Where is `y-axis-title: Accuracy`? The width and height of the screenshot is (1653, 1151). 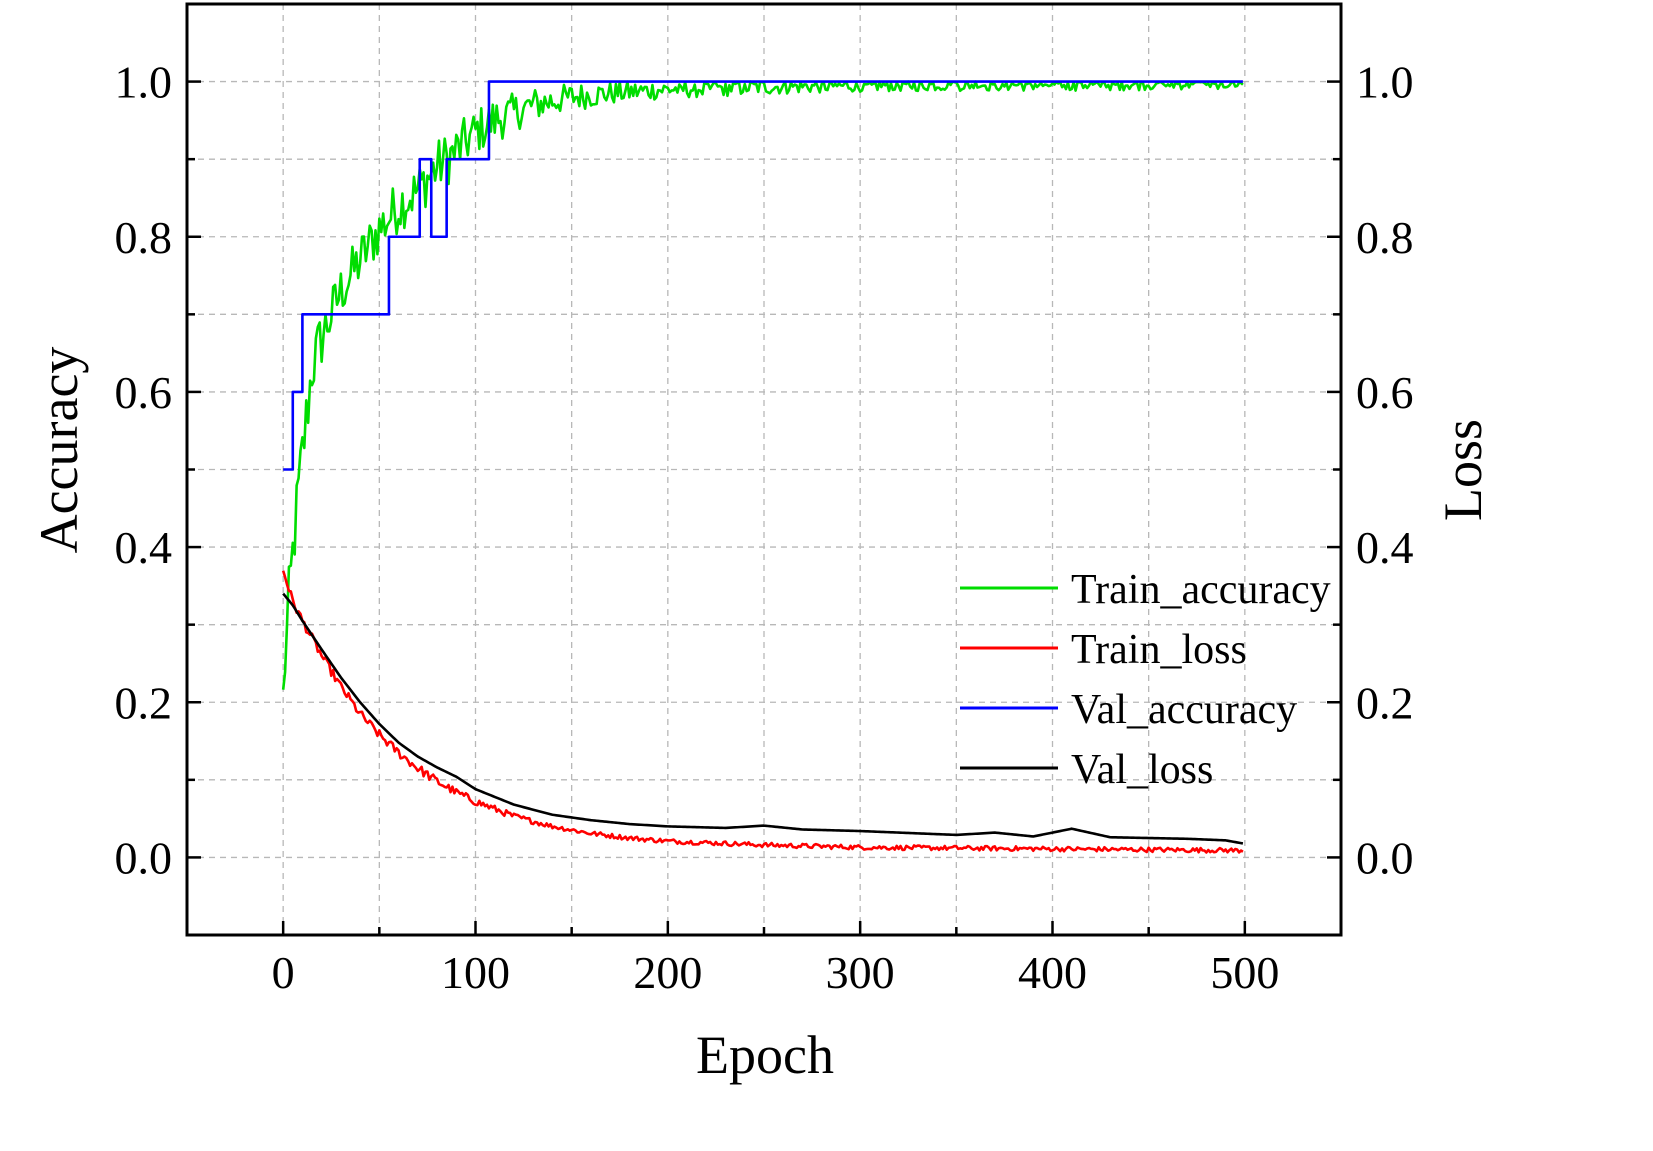
y-axis-title: Accuracy is located at coordinates (59, 450).